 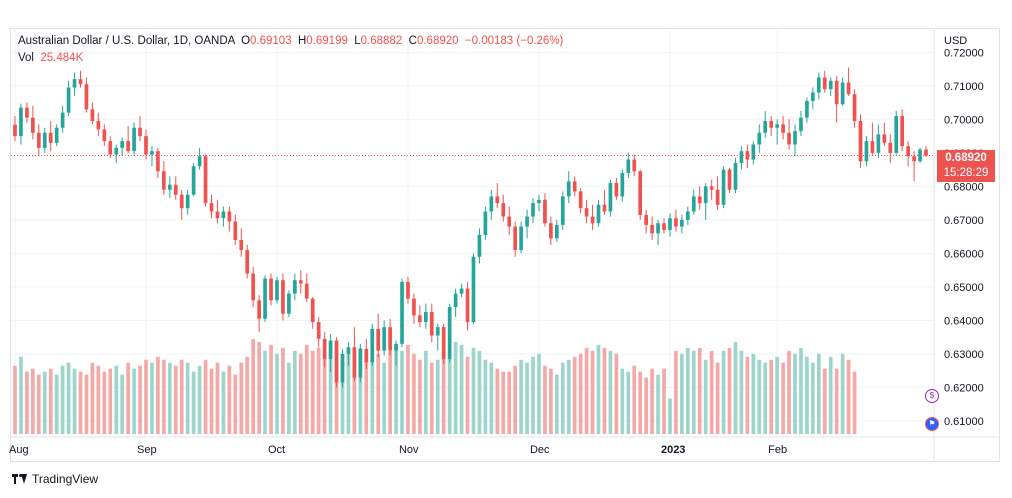 I want to click on dividend-event-icon: $, so click(x=932, y=396).